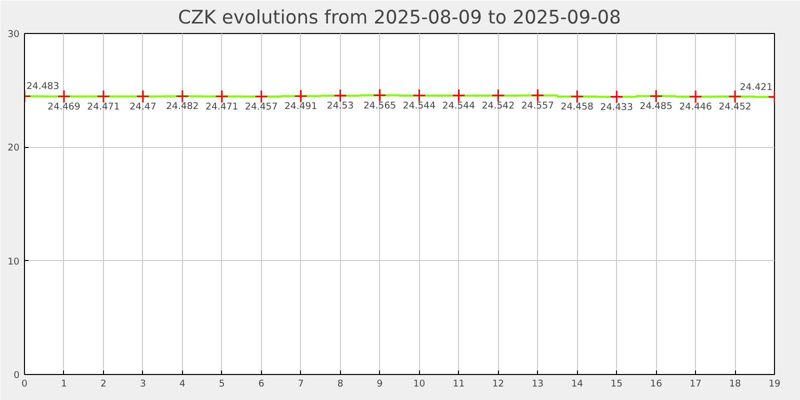  Describe the element at coordinates (656, 106) in the screenshot. I see `data-label: 24.485` at that location.